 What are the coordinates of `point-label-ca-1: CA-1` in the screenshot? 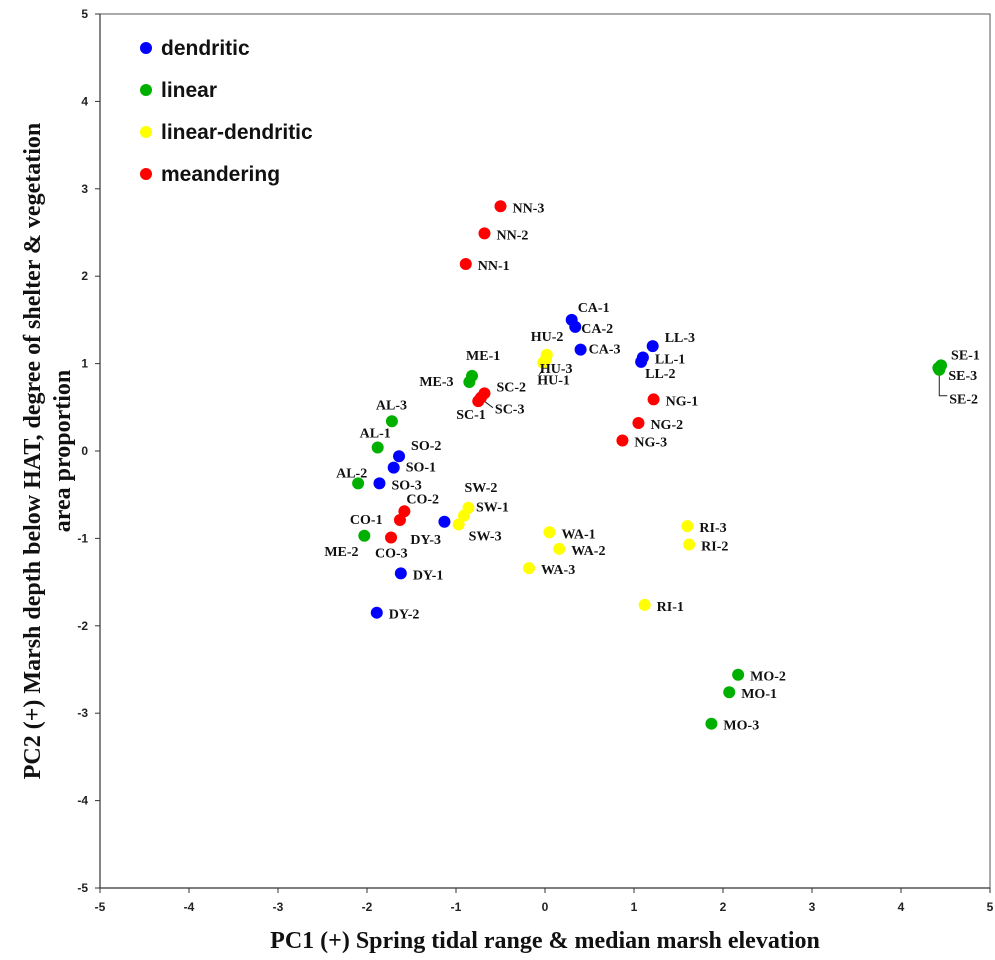 It's located at (594, 308).